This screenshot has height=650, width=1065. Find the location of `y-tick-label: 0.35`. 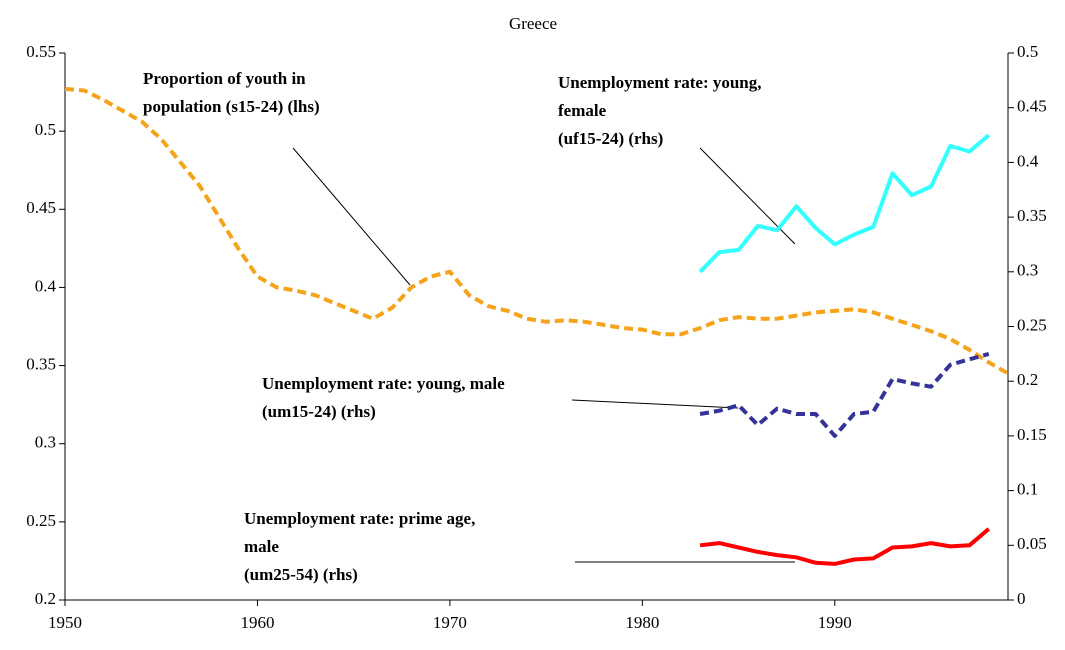

y-tick-label: 0.35 is located at coordinates (41, 363).